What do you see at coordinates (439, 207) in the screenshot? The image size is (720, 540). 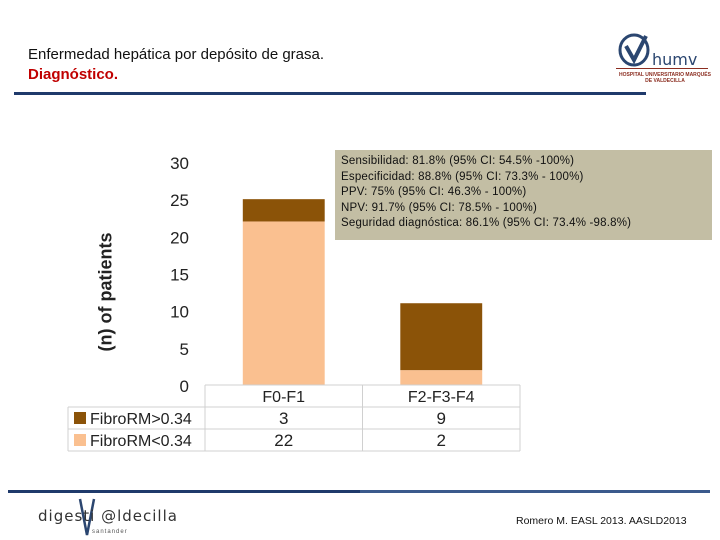 I see `stat-npv: NPV: 91.7% (95% CI: 78.5% - 100%)` at bounding box center [439, 207].